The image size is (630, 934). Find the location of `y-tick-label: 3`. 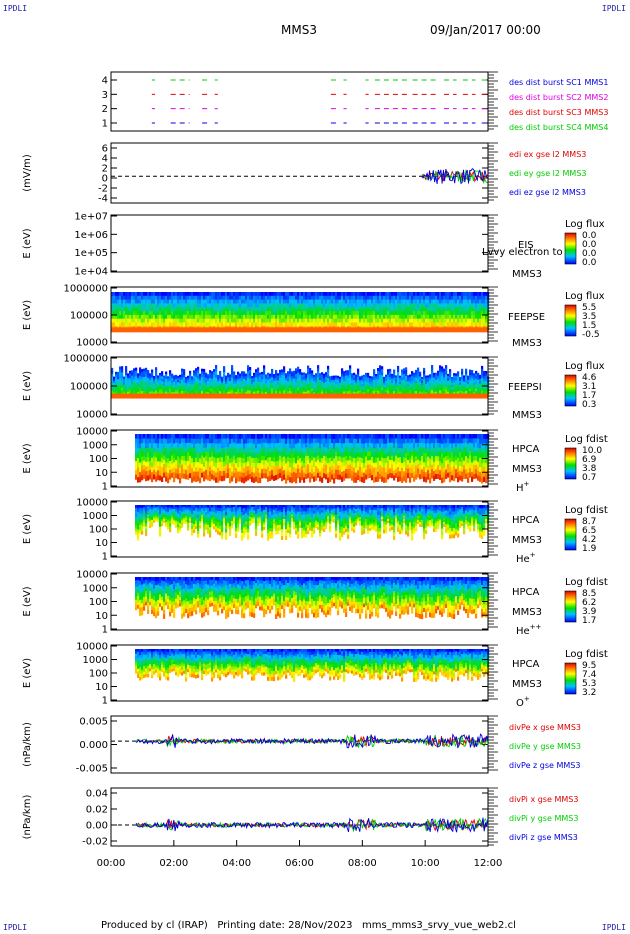

y-tick-label: 3 is located at coordinates (105, 95).